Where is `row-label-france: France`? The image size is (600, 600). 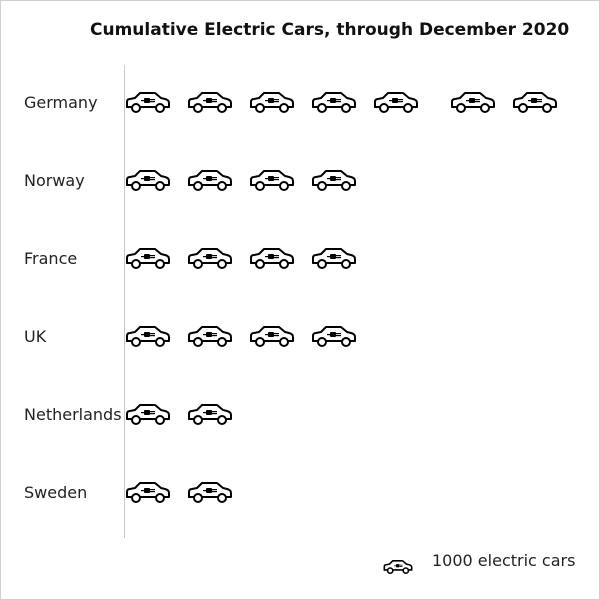 row-label-france: France is located at coordinates (51, 258).